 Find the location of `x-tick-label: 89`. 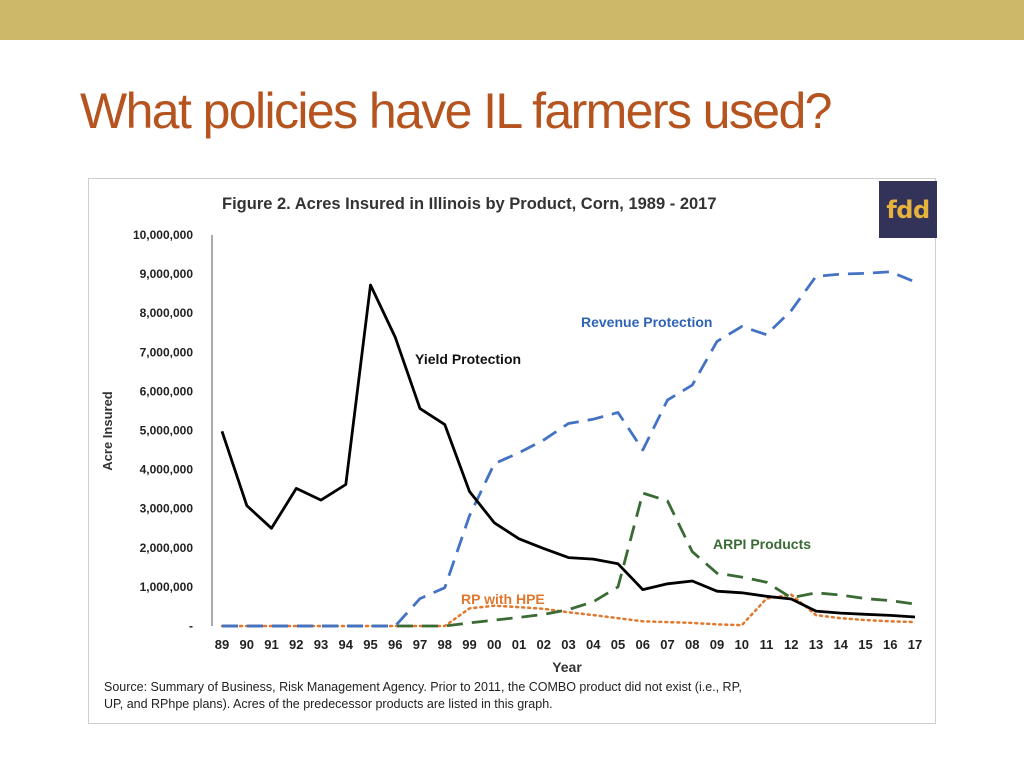

x-tick-label: 89 is located at coordinates (222, 644).